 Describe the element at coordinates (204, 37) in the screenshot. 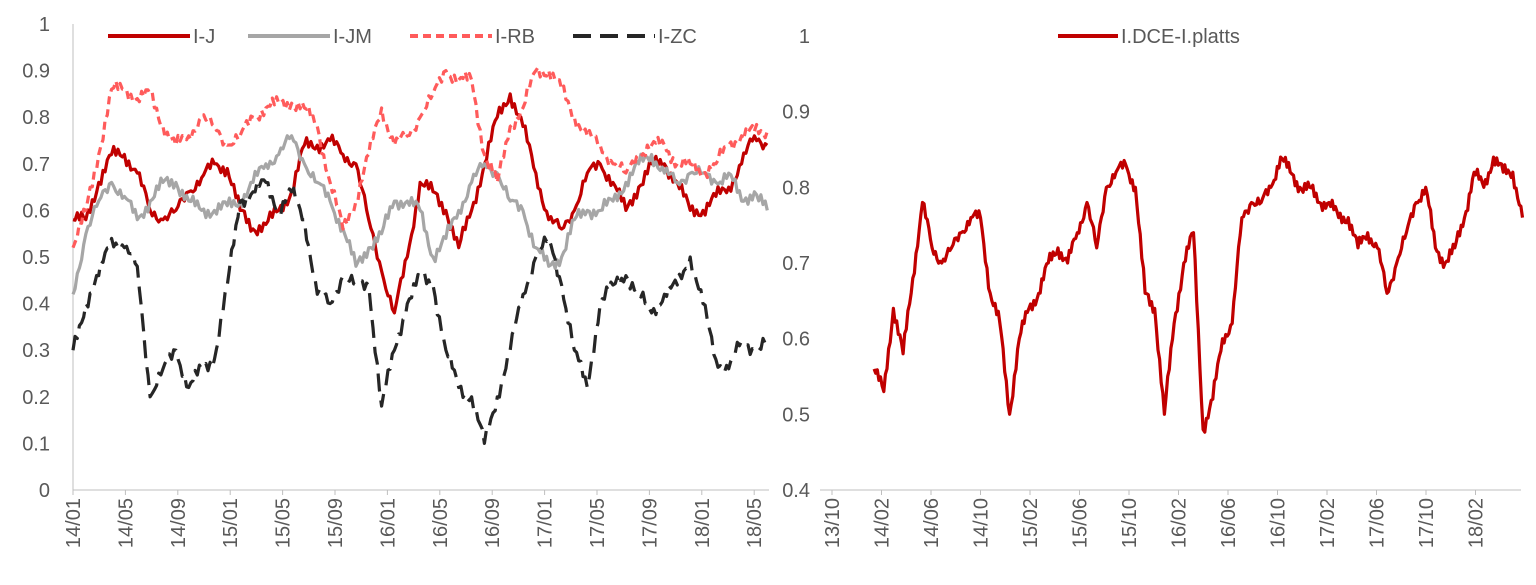

I see `legend-label: I-J` at that location.